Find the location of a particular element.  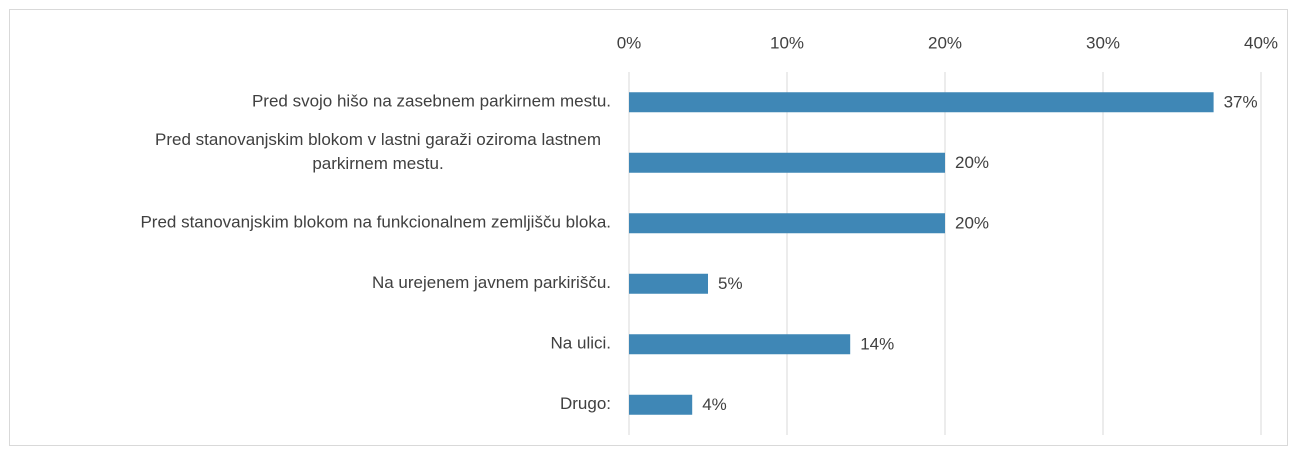

value-label: 14% is located at coordinates (877, 344).